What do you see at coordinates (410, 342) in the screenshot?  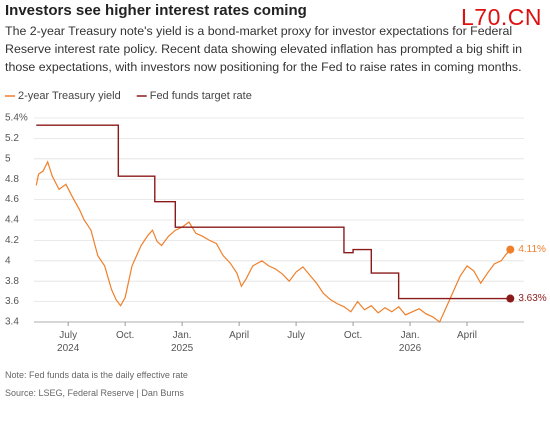 I see `x-tick-label: Jan. 2026` at bounding box center [410, 342].